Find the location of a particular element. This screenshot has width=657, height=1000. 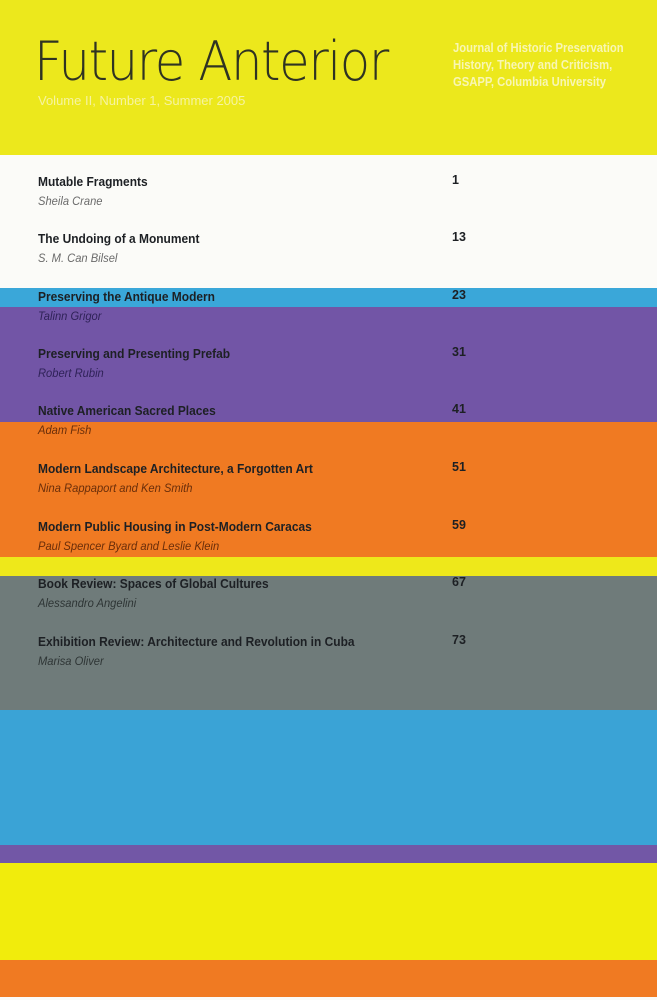

toc-entry: Mutable Fragments Sheila Crane 1 is located at coordinates (338, 190).